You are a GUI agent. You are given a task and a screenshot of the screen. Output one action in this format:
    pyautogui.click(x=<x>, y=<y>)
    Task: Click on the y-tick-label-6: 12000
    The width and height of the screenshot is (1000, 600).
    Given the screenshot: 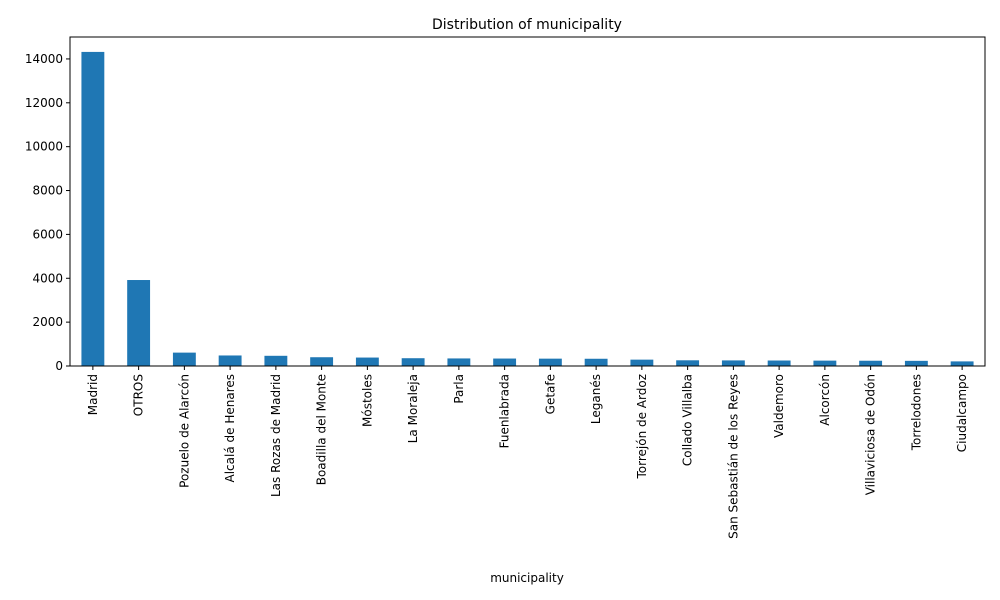 What is the action you would take?
    pyautogui.click(x=44, y=103)
    